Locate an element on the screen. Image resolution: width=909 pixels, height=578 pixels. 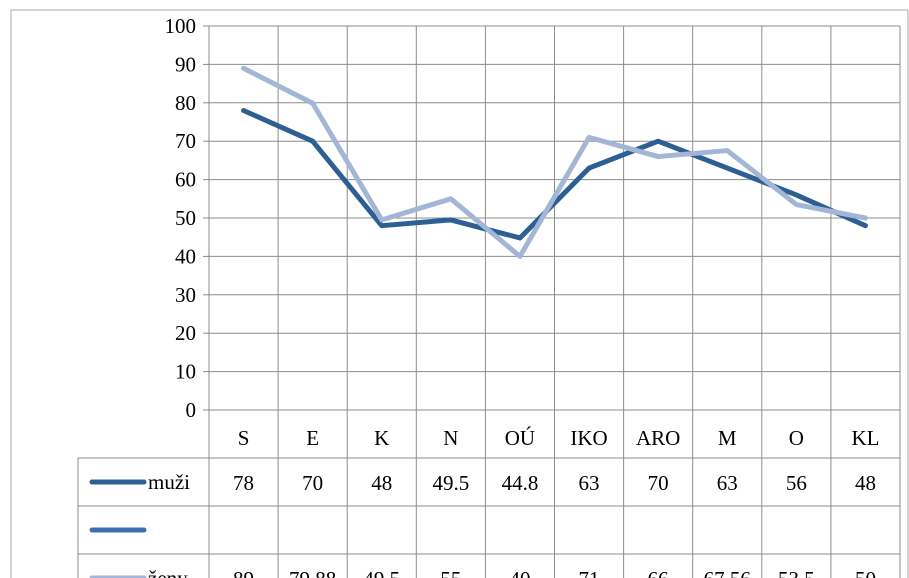
table-cell-value: 78 is located at coordinates (243, 483).